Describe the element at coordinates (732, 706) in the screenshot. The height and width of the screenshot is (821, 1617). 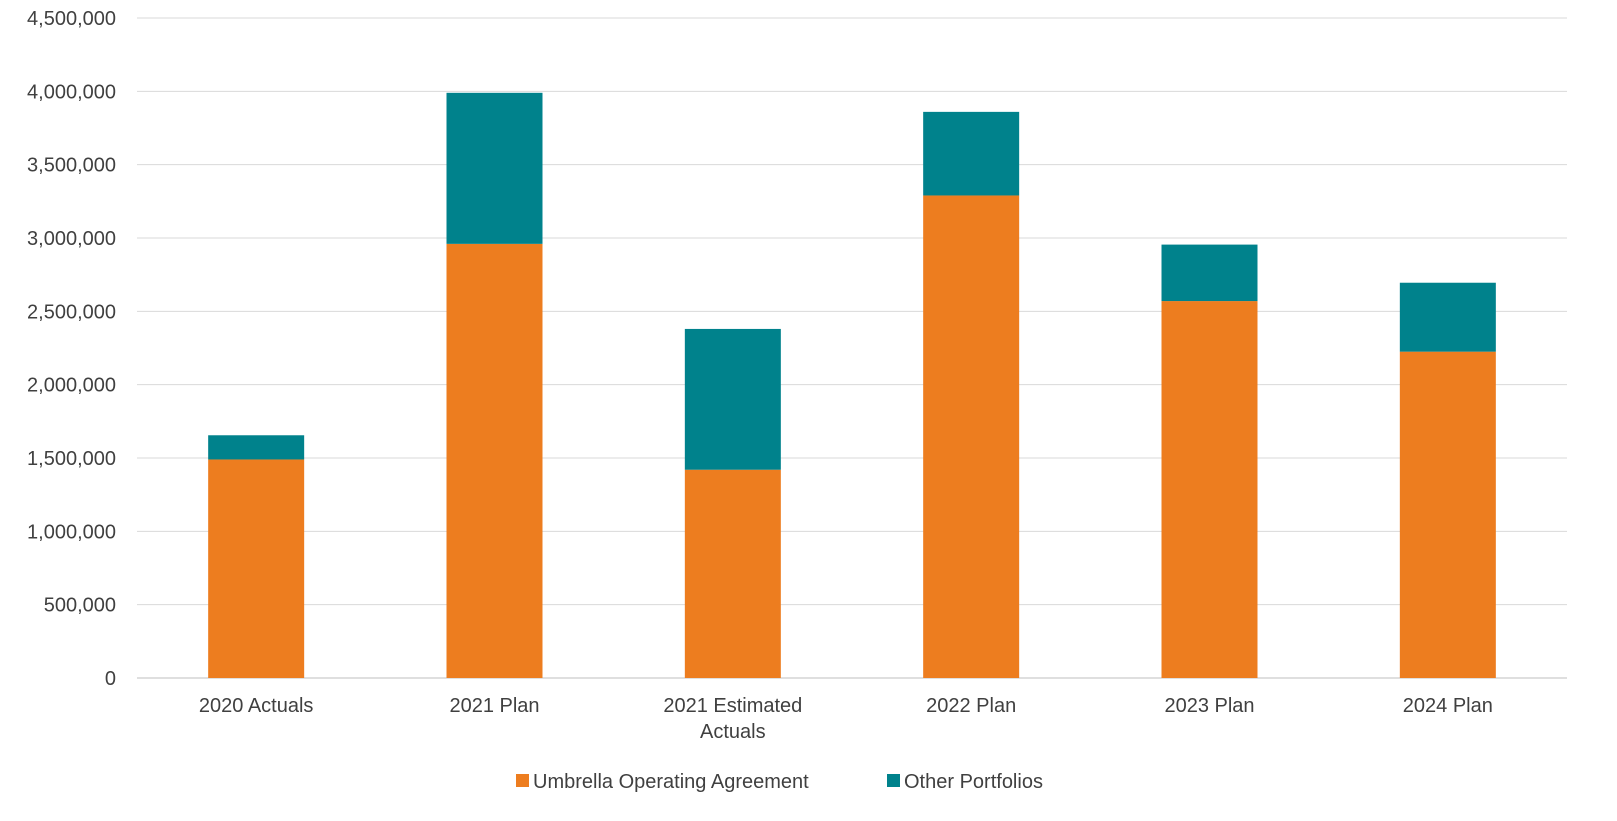
I see `x-tick-label-line: 2021 Estimated` at that location.